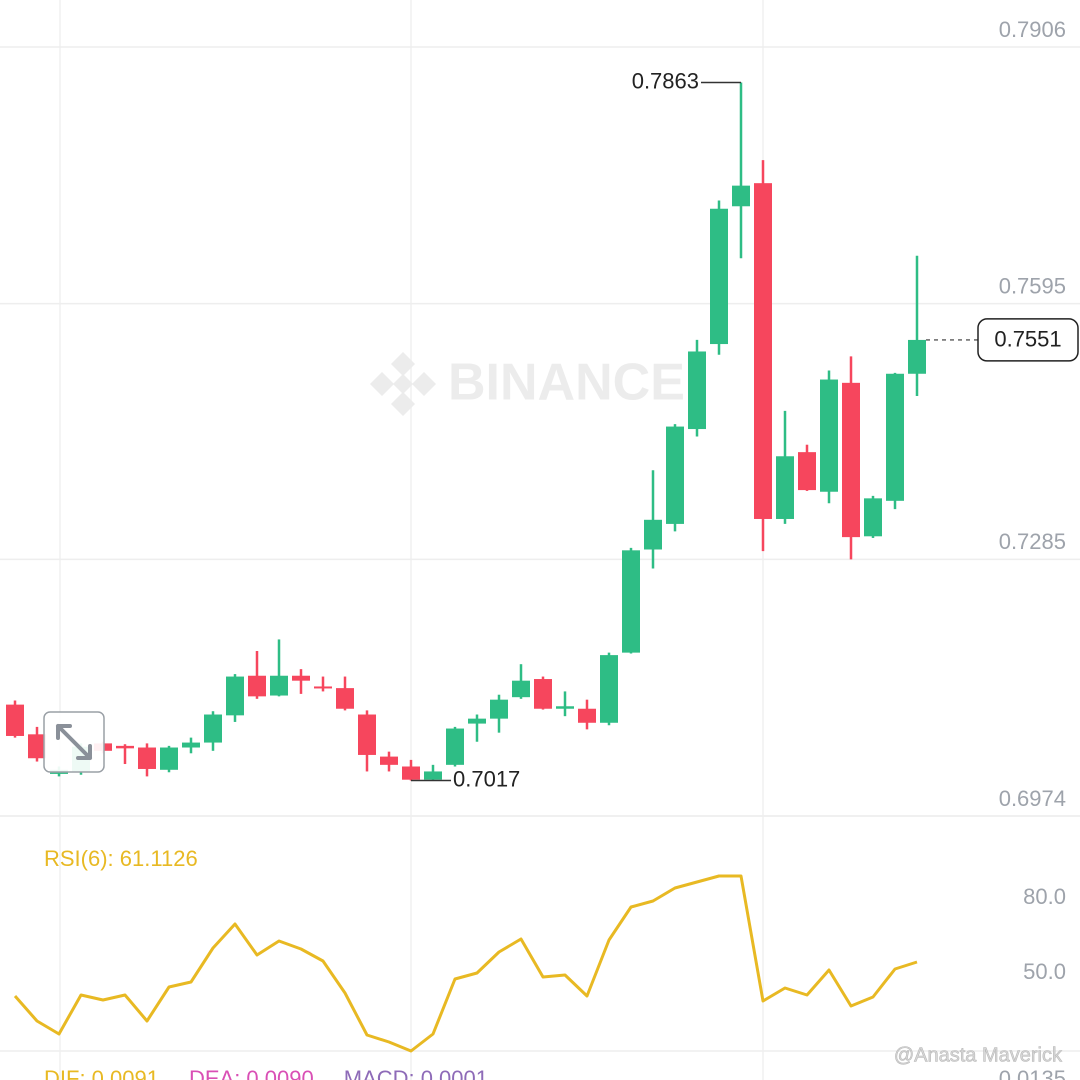  What do you see at coordinates (1032, 541) in the screenshot?
I see `y-tick-label: 0.7285` at bounding box center [1032, 541].